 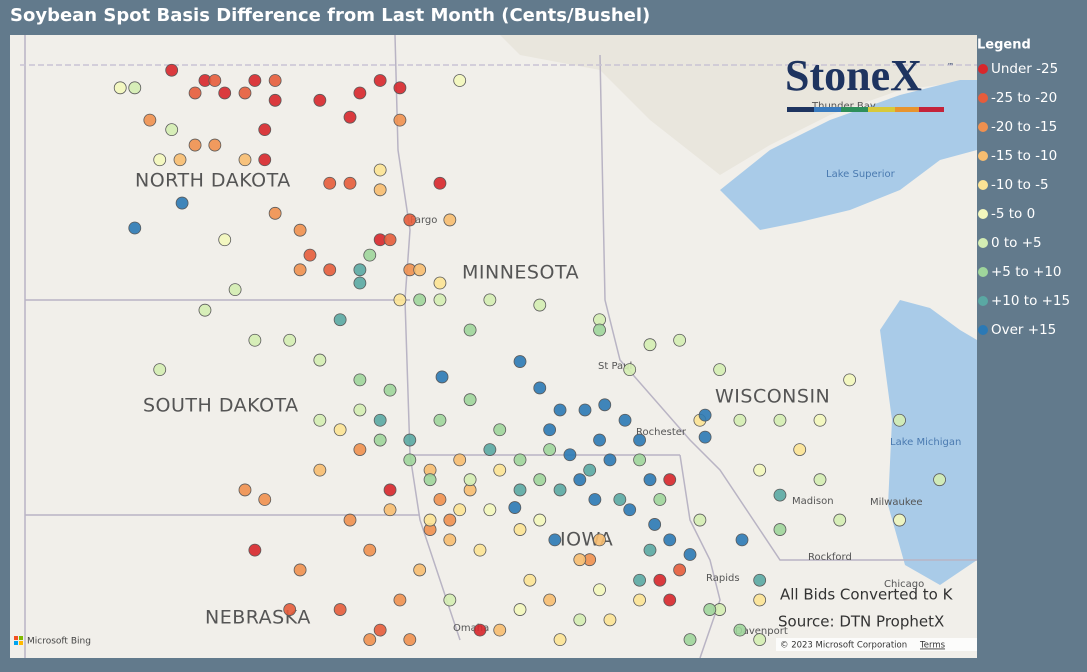 What do you see at coordinates (1024, 98) in the screenshot?
I see `legend-label: -25 to -20` at bounding box center [1024, 98].